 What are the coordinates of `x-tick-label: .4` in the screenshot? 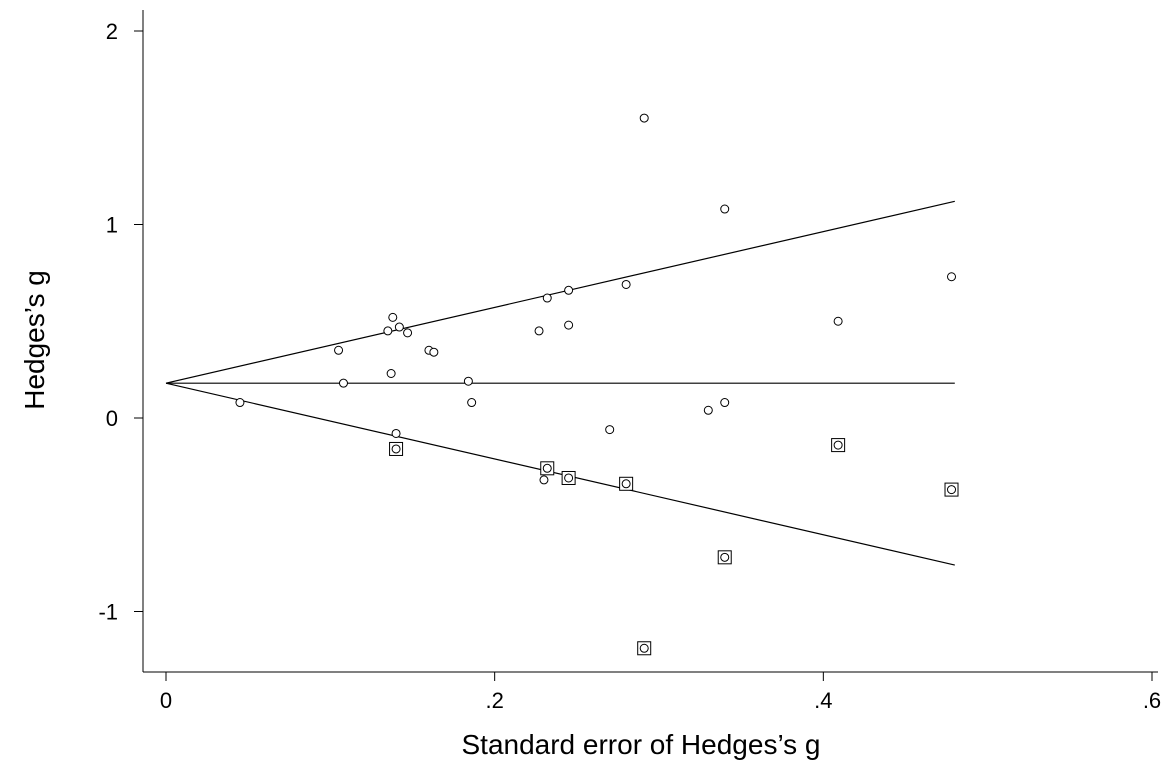 It's located at (823, 700).